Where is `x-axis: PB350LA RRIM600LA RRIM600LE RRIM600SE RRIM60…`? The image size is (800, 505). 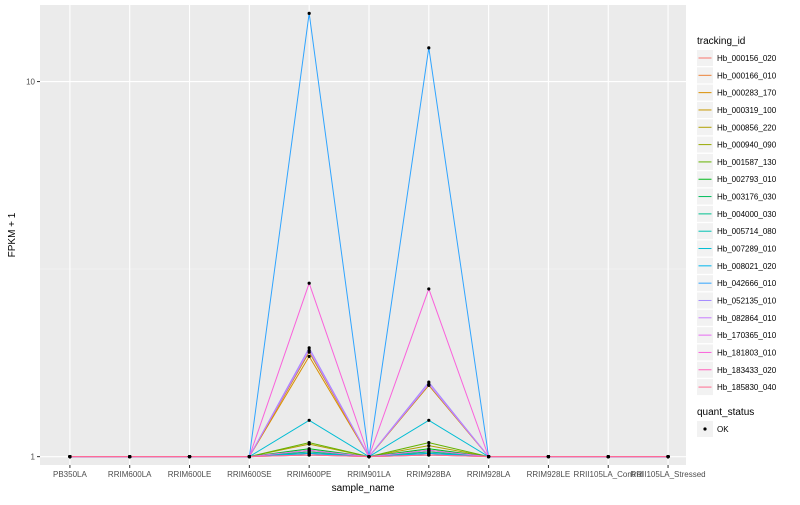
x-axis: PB350LA RRIM600LA RRIM600LE RRIM600SE RRIM60… is located at coordinates (379, 472).